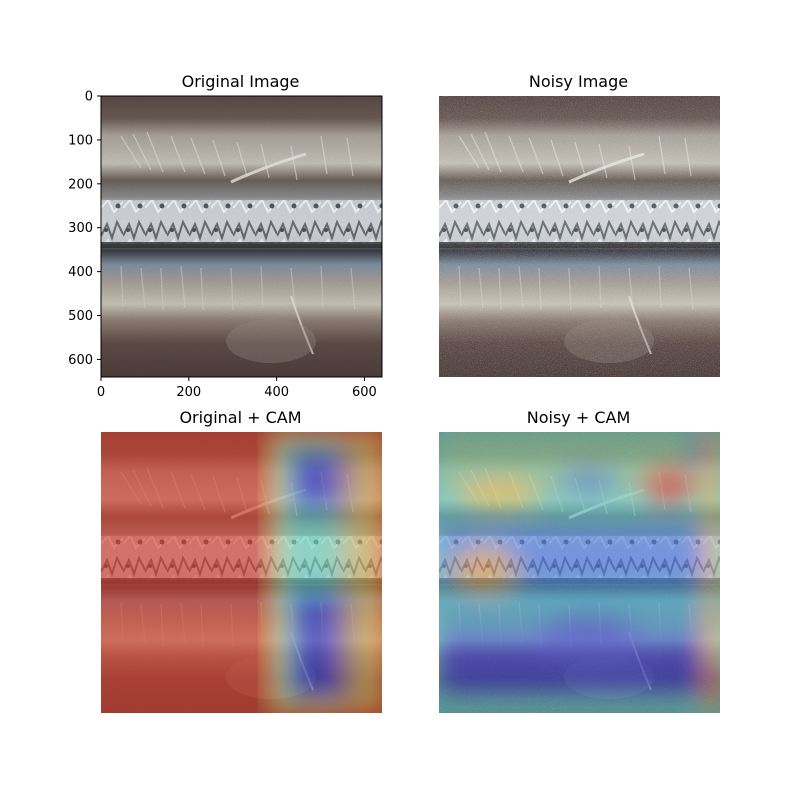  What do you see at coordinates (276, 392) in the screenshot?
I see `x-tick-label: 400` at bounding box center [276, 392].